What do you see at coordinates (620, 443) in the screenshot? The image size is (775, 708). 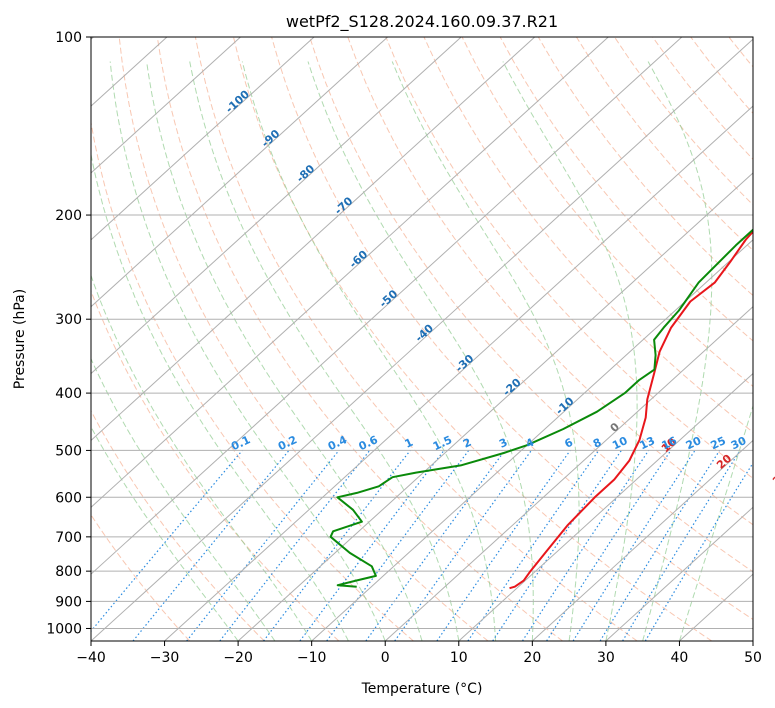 I see `mixing-ratio-label: 10` at bounding box center [620, 443].